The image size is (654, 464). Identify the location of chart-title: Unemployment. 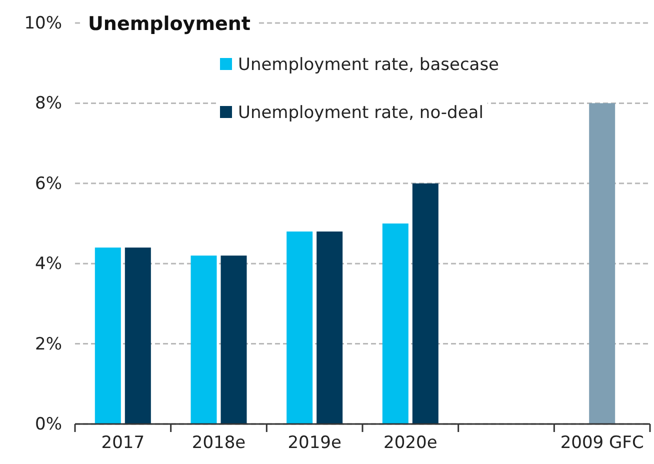
(169, 24).